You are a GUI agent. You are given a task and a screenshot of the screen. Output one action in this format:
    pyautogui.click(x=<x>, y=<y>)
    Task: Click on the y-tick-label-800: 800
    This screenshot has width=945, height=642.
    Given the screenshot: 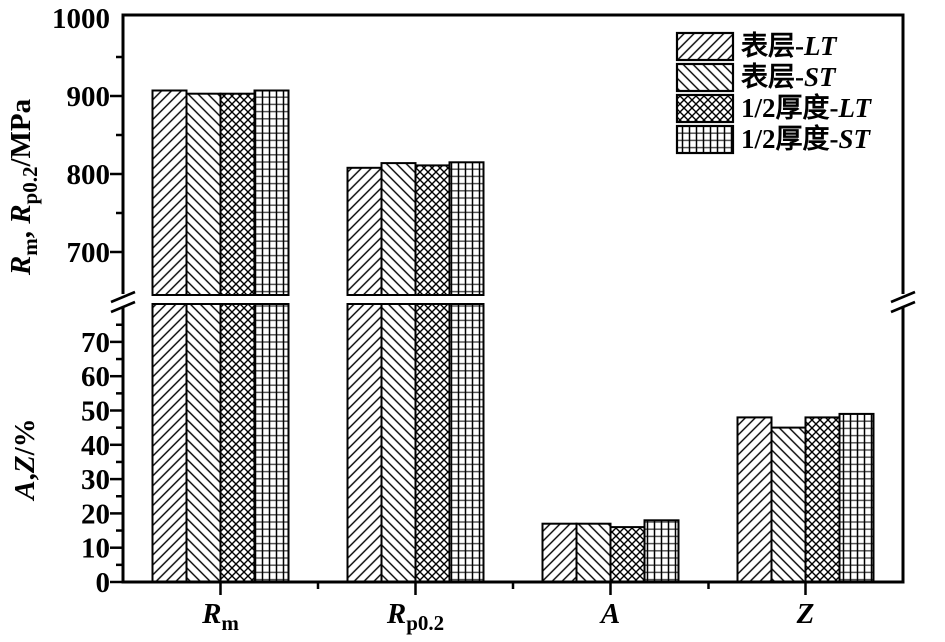 What is the action you would take?
    pyautogui.click(x=89, y=175)
    